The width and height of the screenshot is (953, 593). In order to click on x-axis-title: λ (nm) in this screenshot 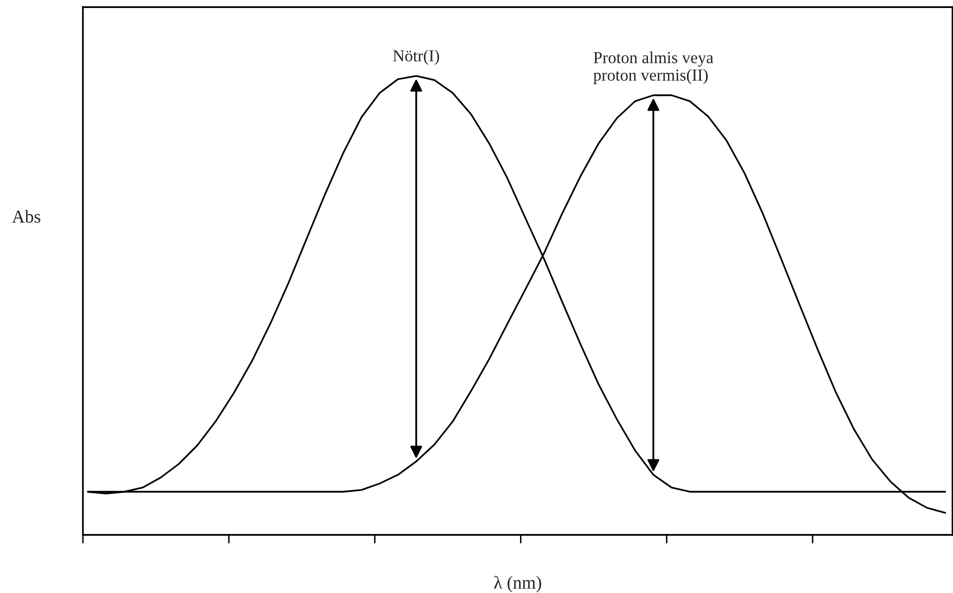, I will do `click(518, 584)`.